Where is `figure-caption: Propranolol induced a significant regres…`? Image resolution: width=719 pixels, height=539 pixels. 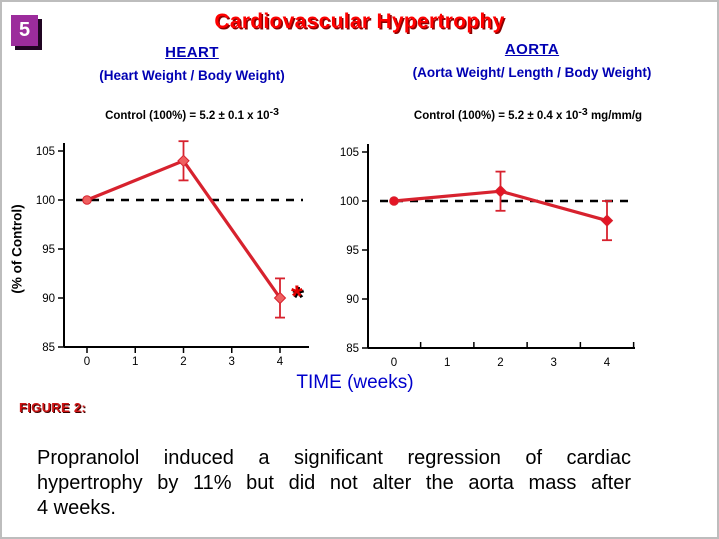
figure-caption: Propranolol induced a significant regres… is located at coordinates (334, 483).